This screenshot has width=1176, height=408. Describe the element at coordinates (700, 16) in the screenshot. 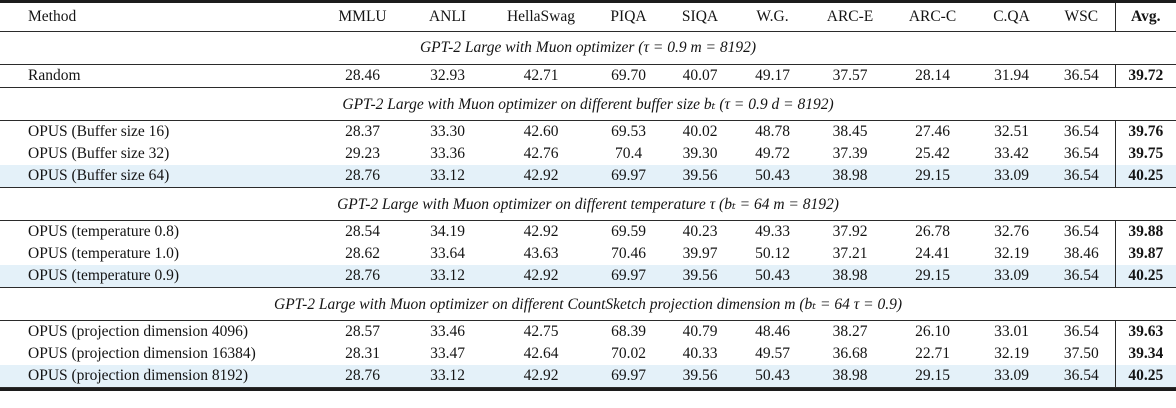

I see `col-header-siqa: SIQA` at that location.